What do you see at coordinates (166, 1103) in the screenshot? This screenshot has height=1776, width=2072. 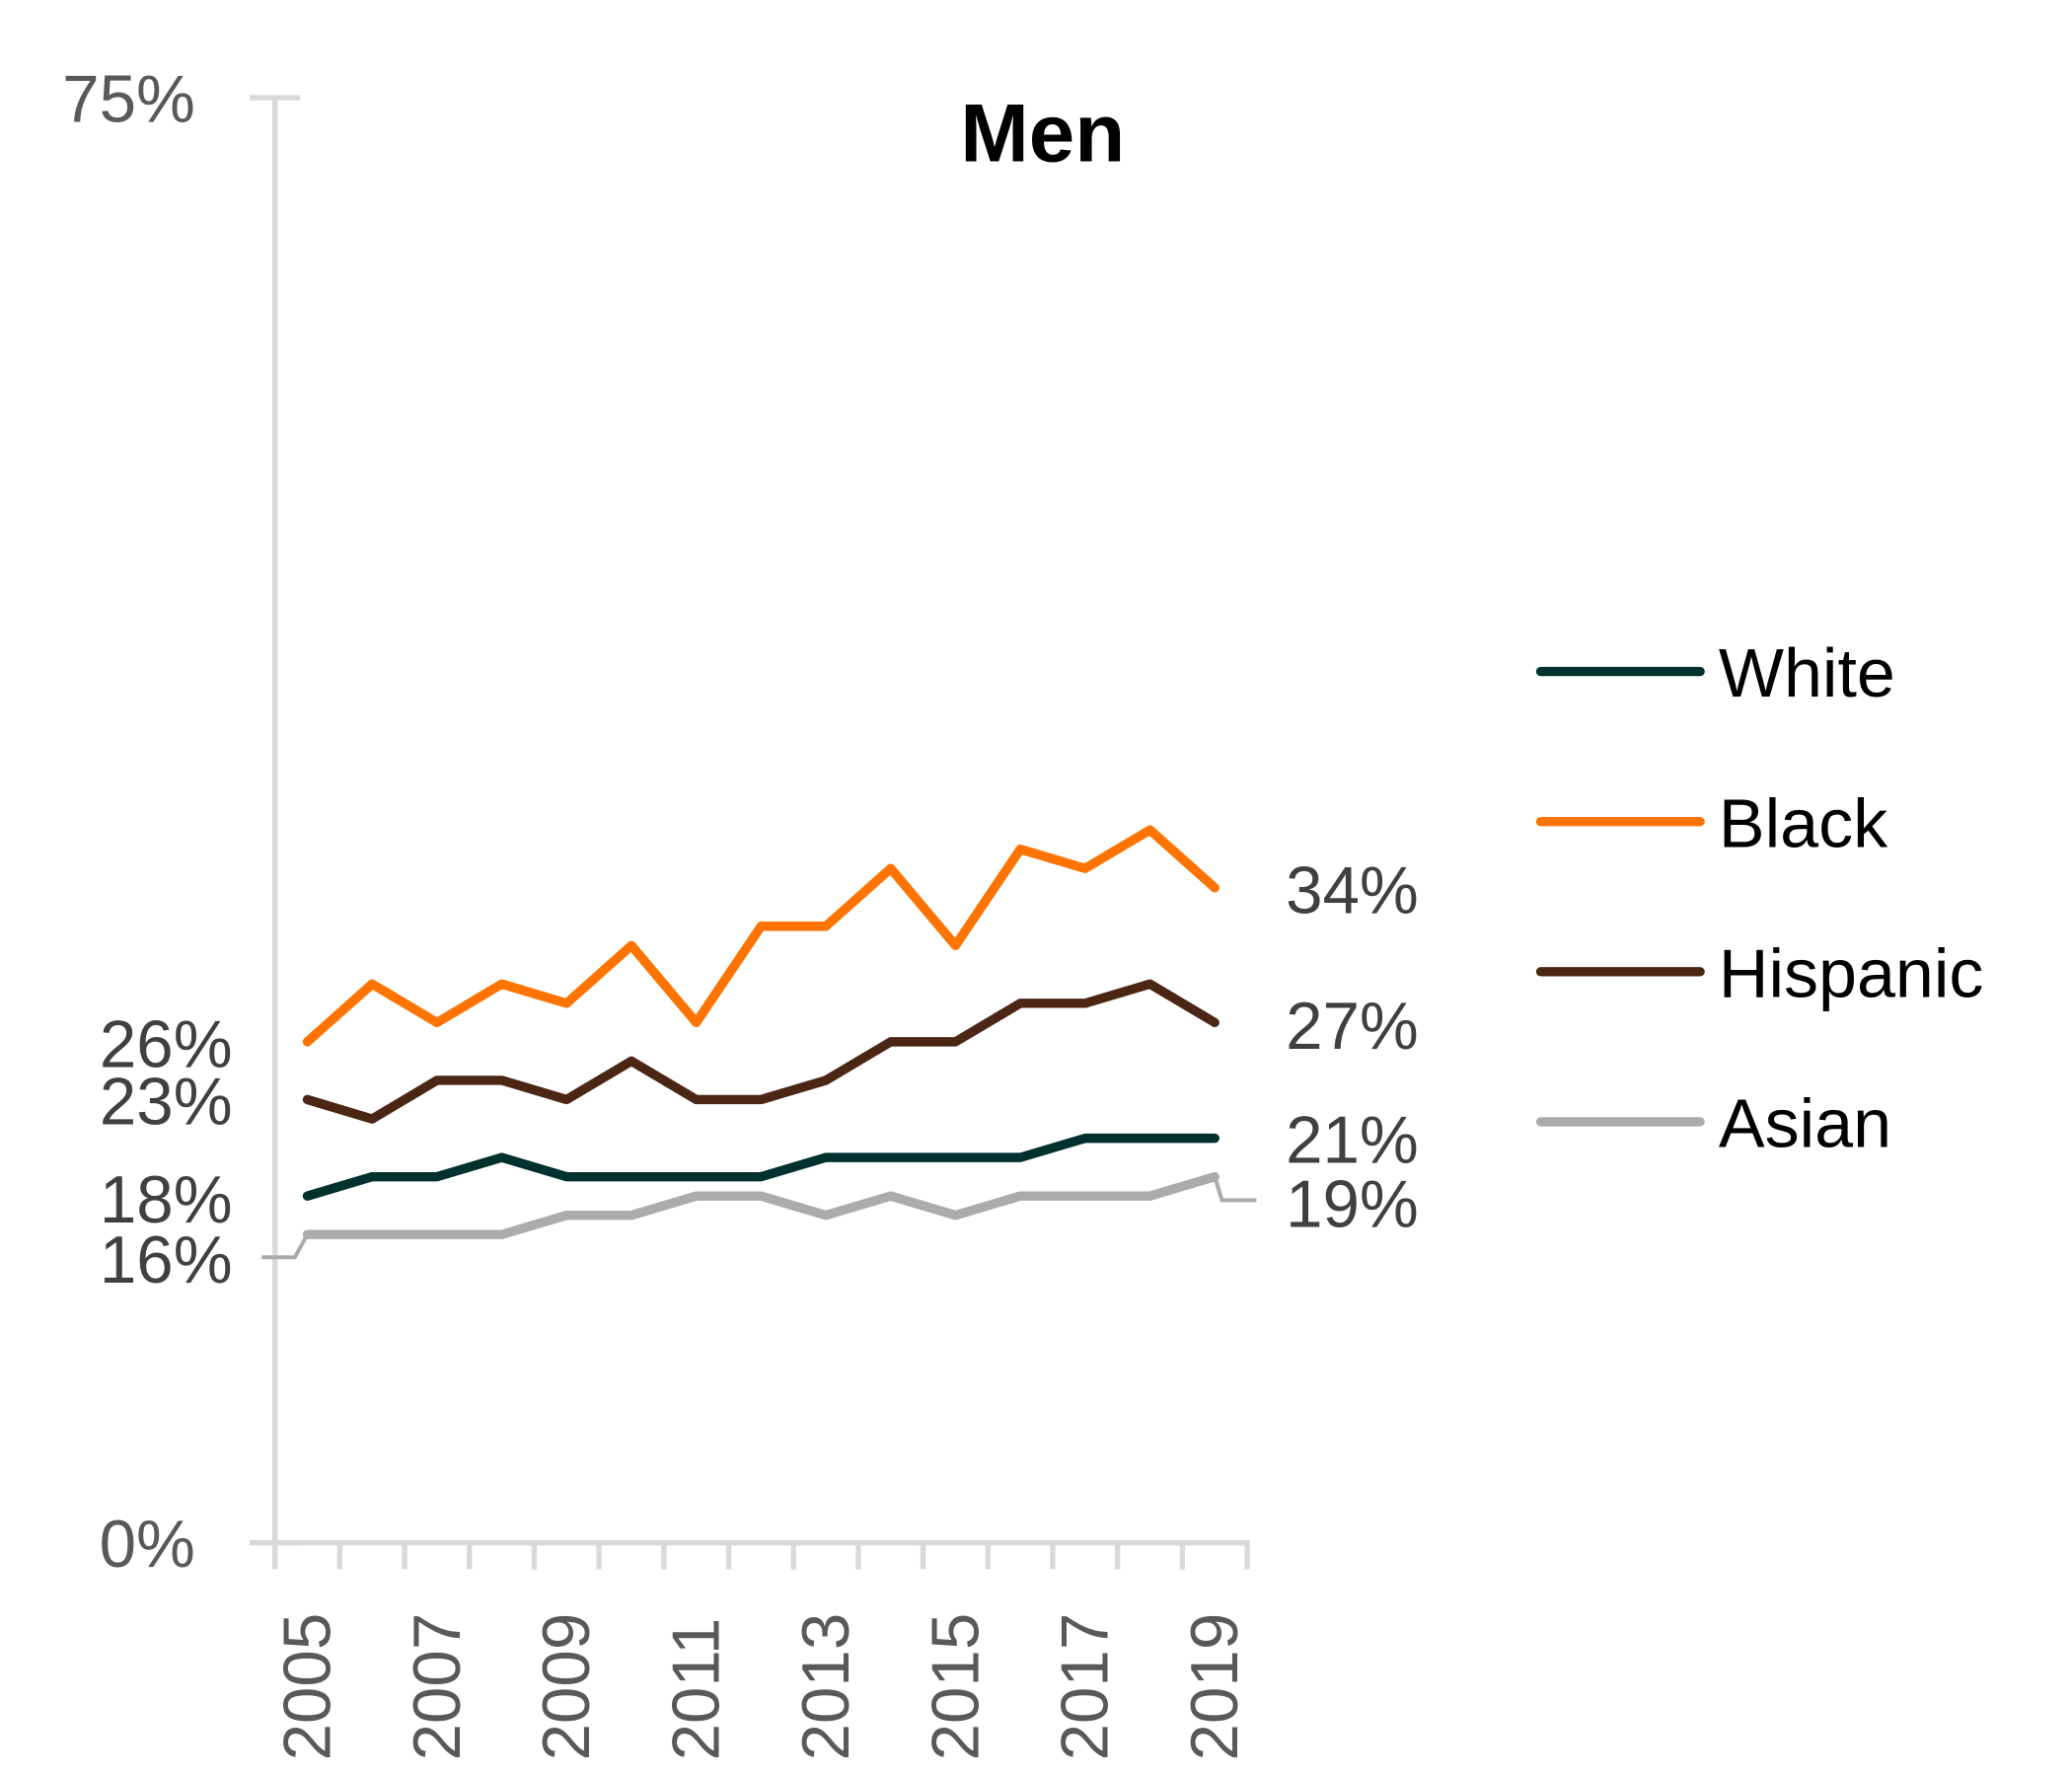 I see `start-label-hispanic: 23%` at bounding box center [166, 1103].